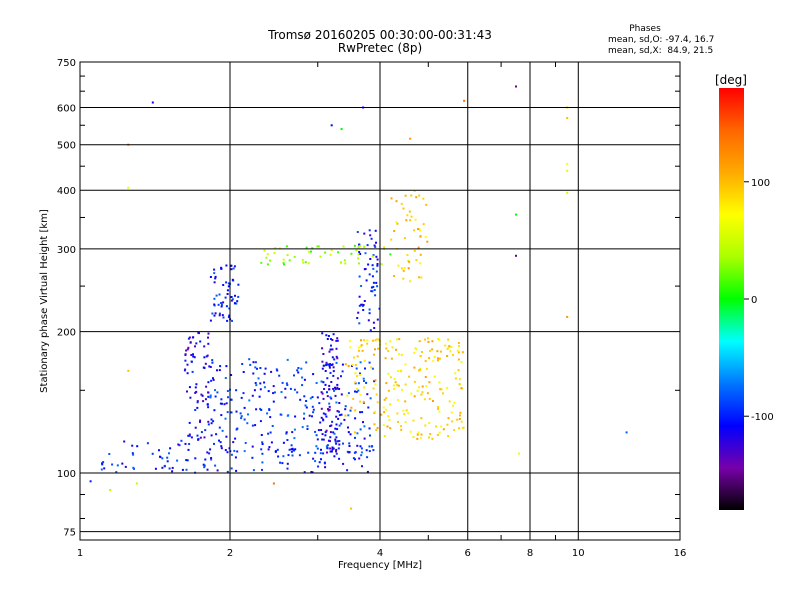 The height and width of the screenshot is (600, 800). What do you see at coordinates (66, 63) in the screenshot?
I see `y-tick-label: 750` at bounding box center [66, 63].